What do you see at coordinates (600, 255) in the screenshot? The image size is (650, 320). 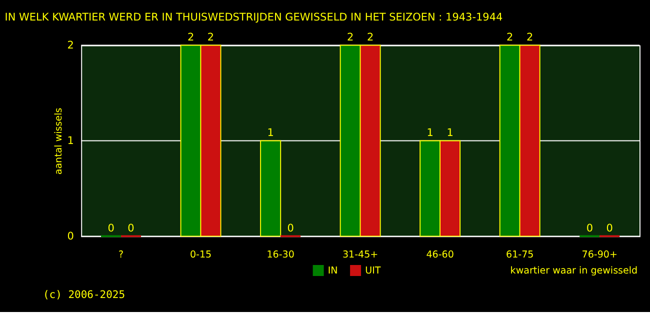 I see `x-tick-label: 76-90+` at bounding box center [600, 255].